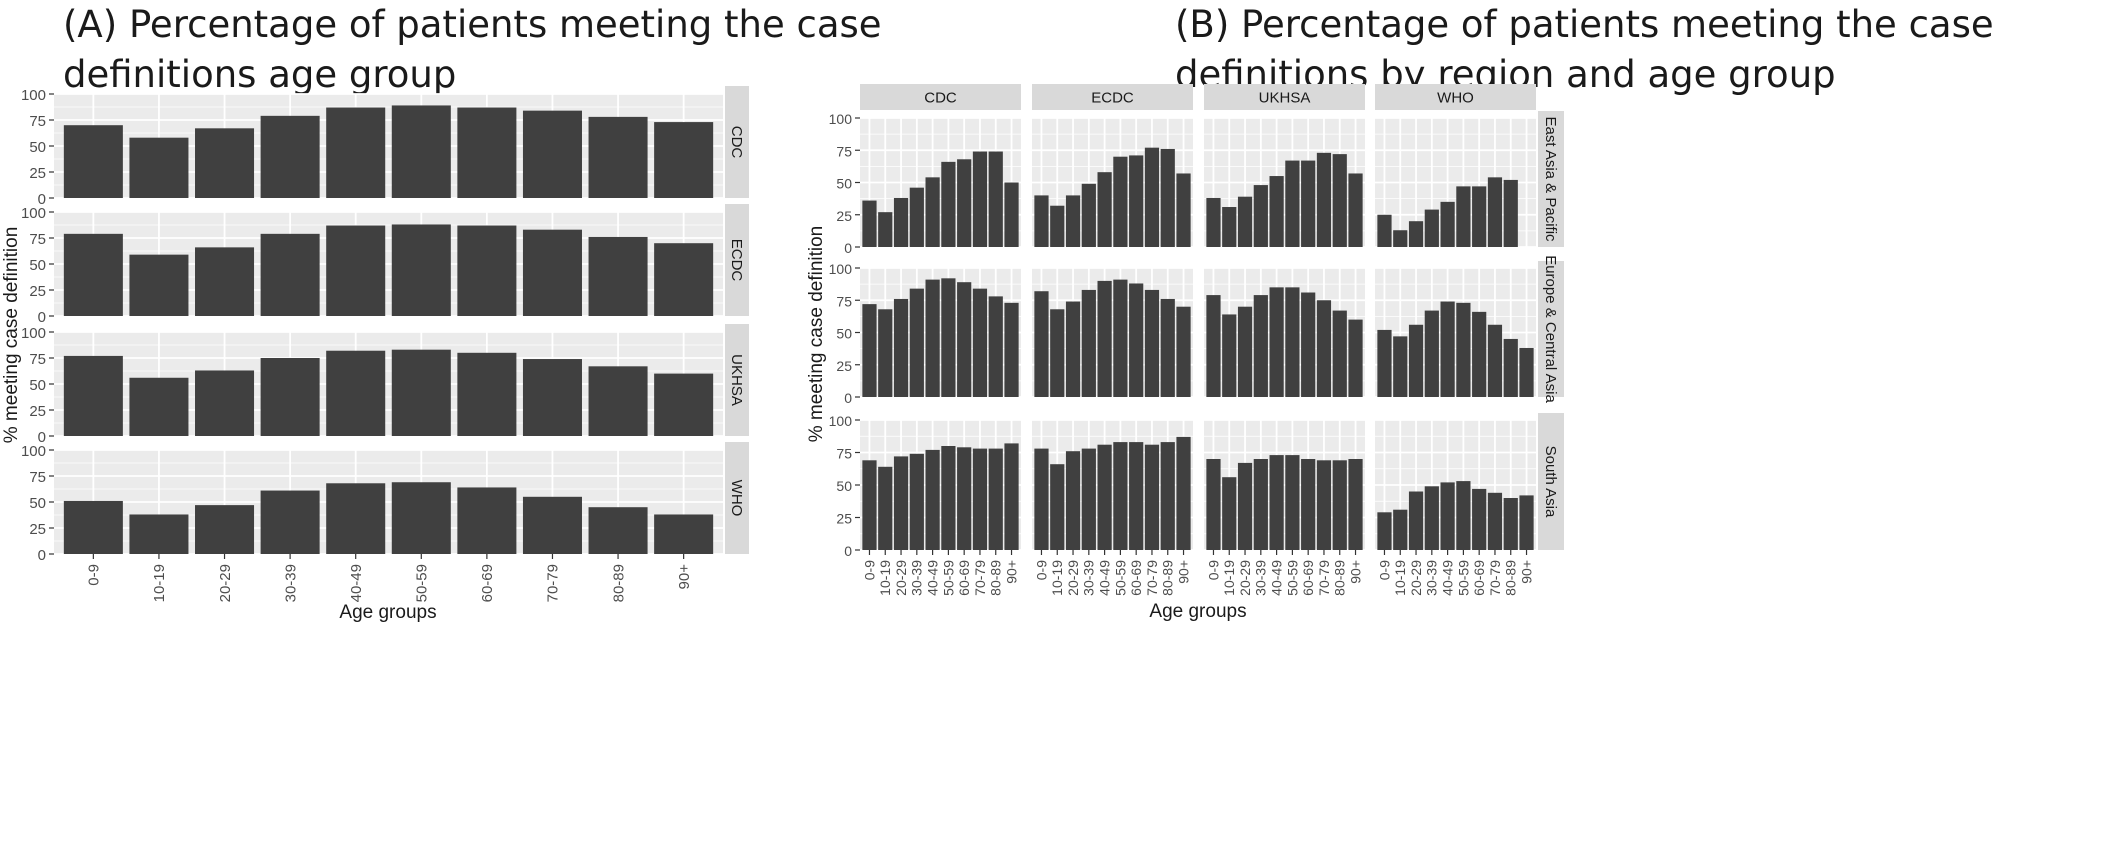  Describe the element at coordinates (736, 380) in the screenshot. I see `chart-a-ukhsa-strip-label: UKHSA` at that location.